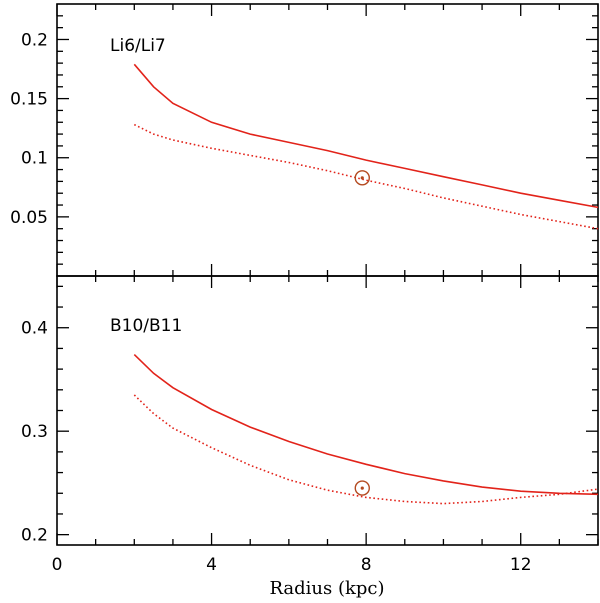 This screenshot has height=603, width=600. What do you see at coordinates (29, 218) in the screenshot?
I see `y-tick-label-top: 0.05` at bounding box center [29, 218].